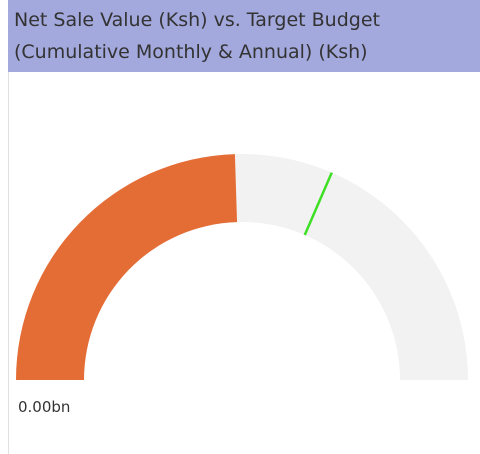  Describe the element at coordinates (318, 204) in the screenshot. I see `gauge-target` at that location.